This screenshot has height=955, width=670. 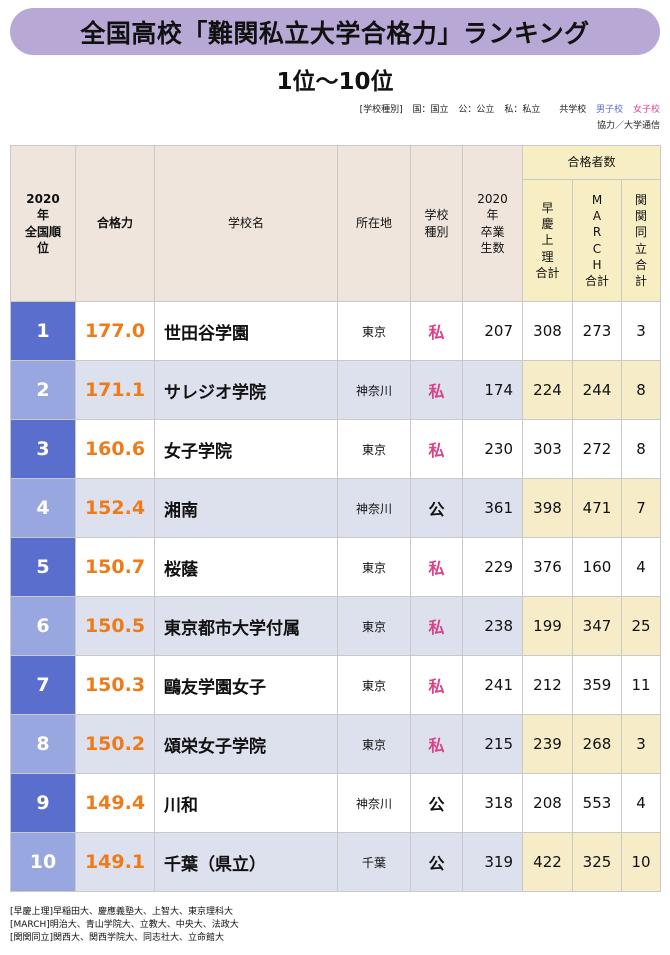 I want to click on header-school: 学校名, so click(x=246, y=223).